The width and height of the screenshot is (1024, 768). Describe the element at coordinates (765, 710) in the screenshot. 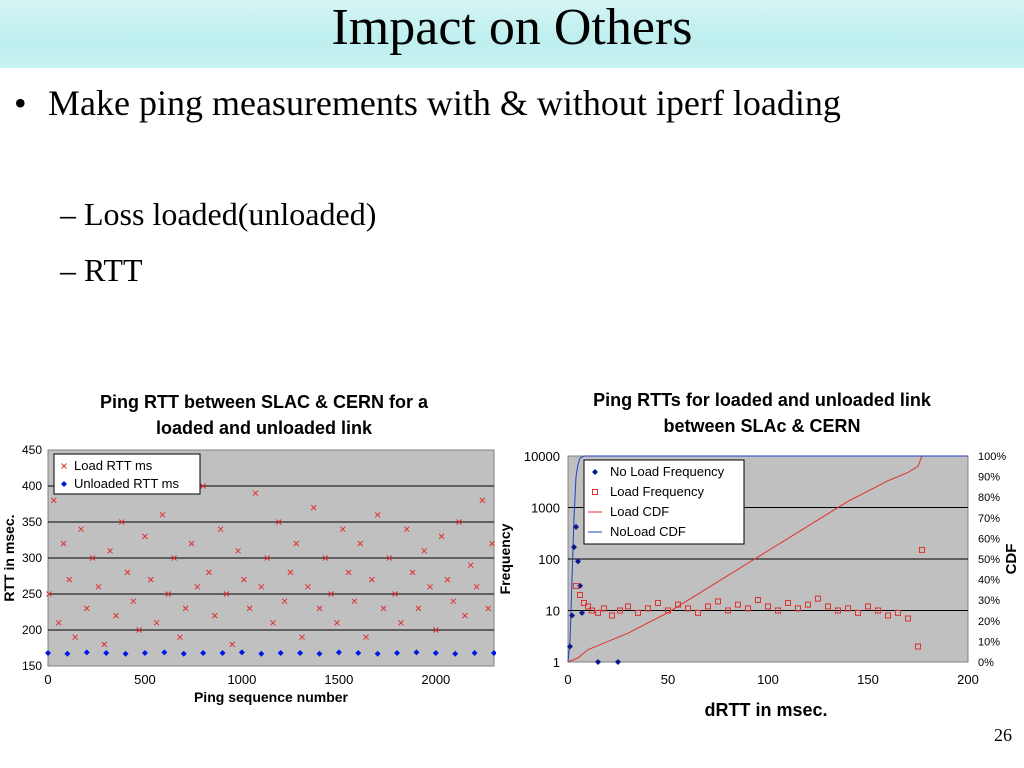

I see `chart2-xlabel: dRTT in msec.` at that location.